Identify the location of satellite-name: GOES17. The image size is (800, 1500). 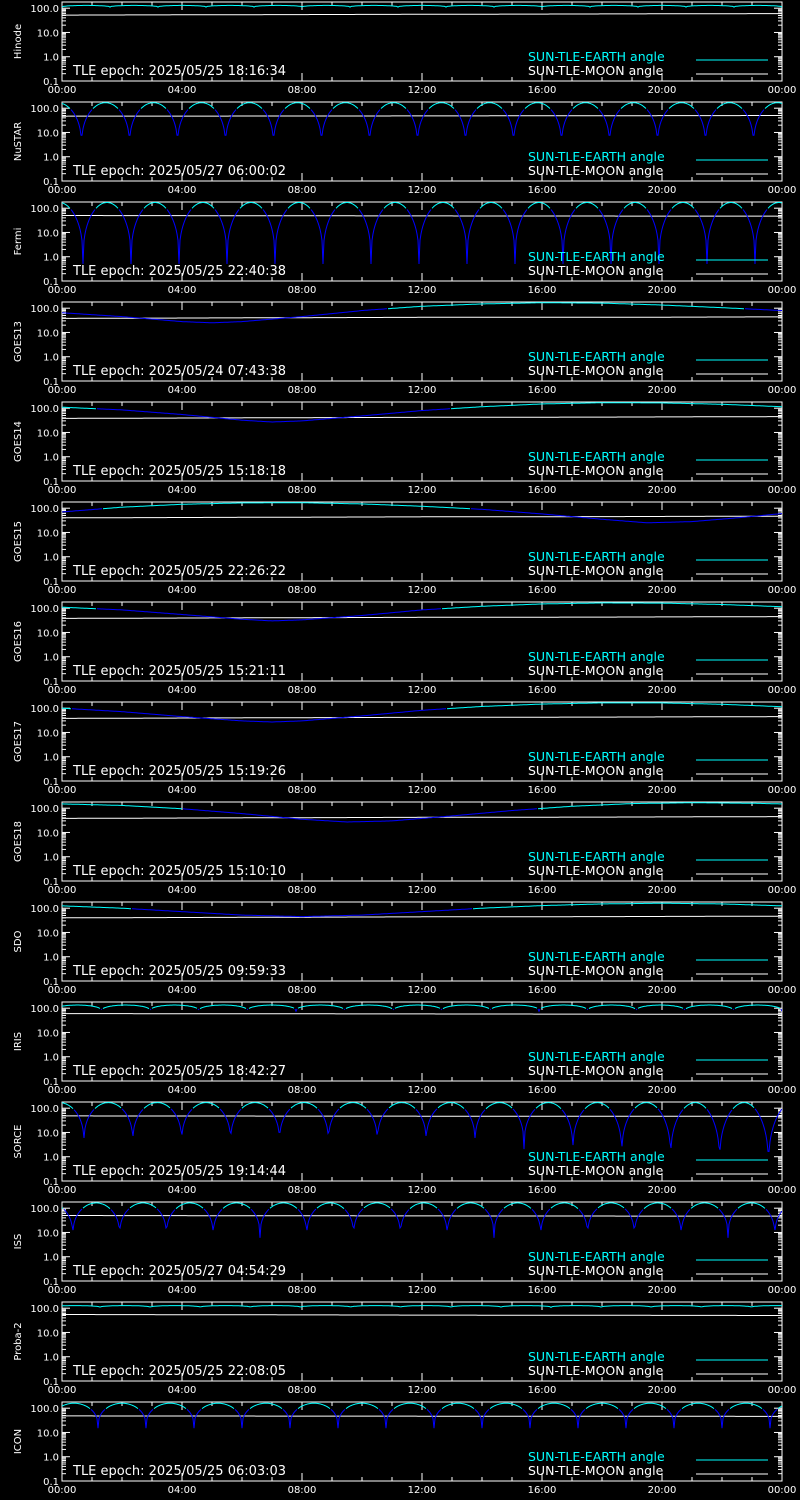
(18, 741).